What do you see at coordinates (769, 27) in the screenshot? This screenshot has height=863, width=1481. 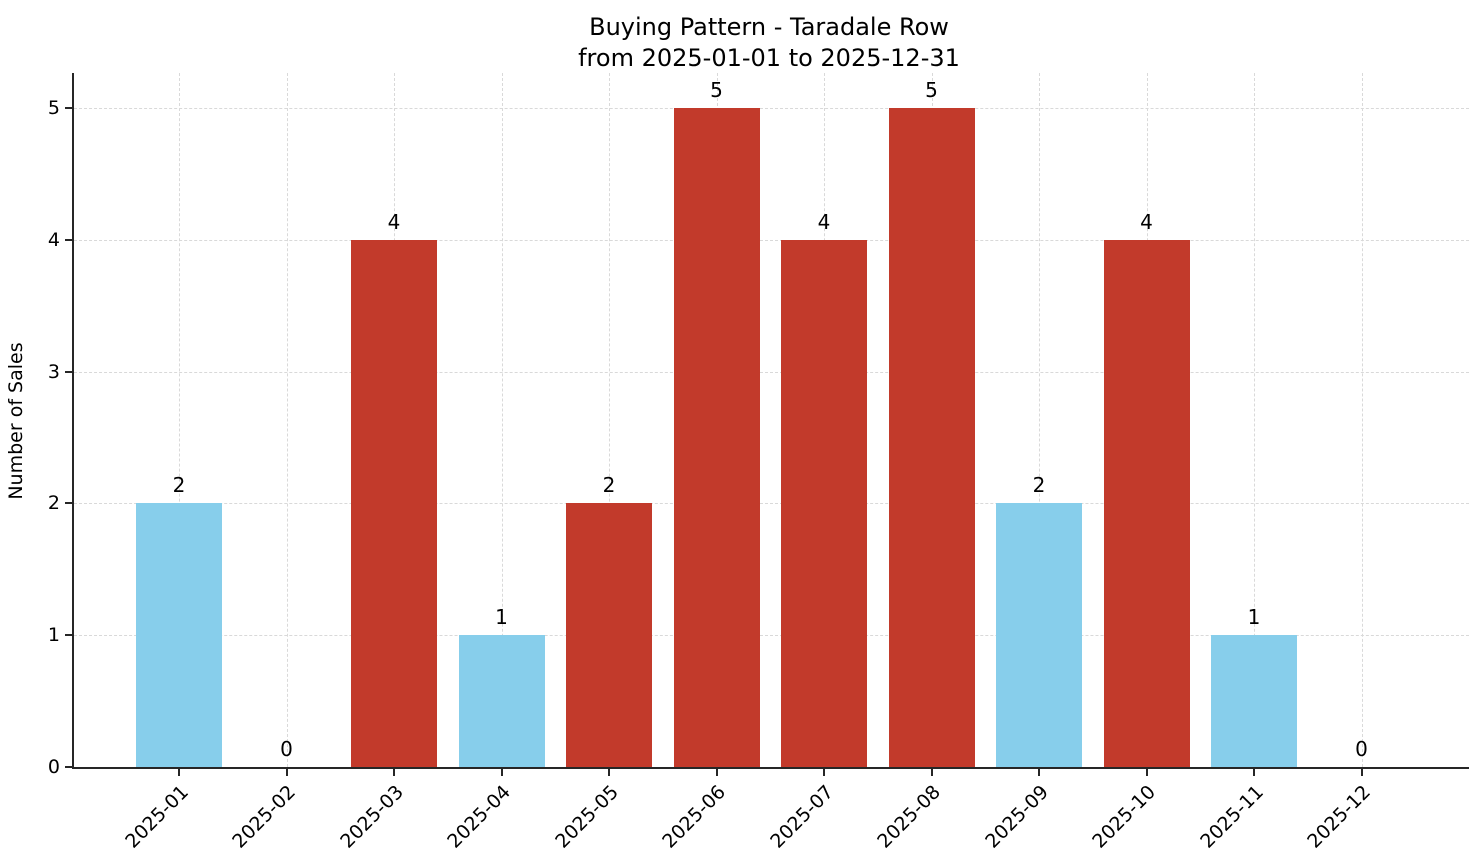 I see `chart-title: Buying Pattern - Taradale Row` at bounding box center [769, 27].